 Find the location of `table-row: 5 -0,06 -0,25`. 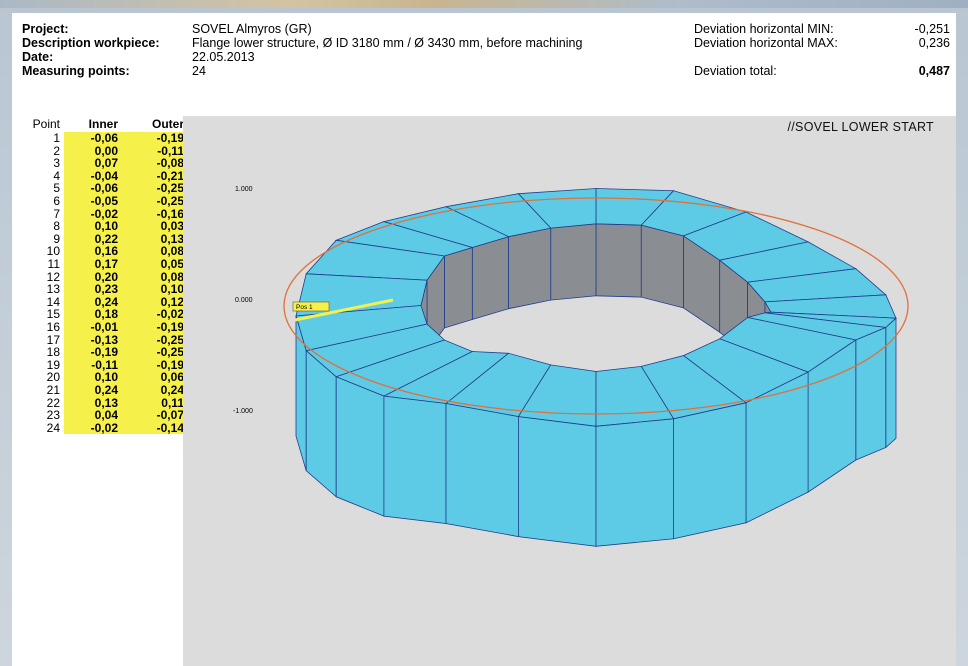

table-row: 5 -0,06 -0,25 is located at coordinates (103, 188).